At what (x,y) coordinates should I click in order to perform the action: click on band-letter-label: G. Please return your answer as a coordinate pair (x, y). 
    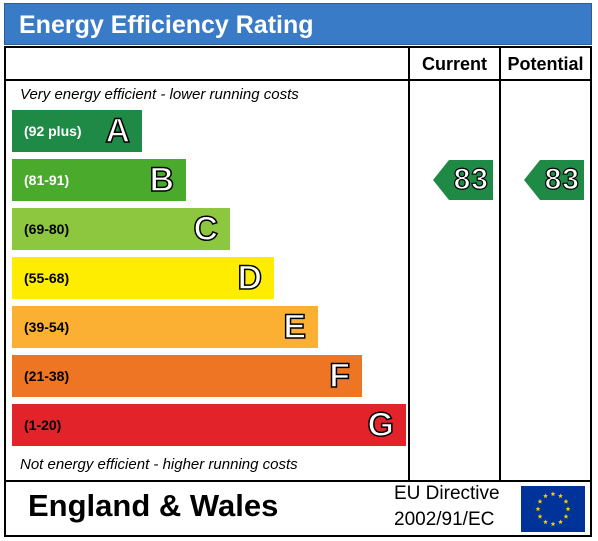
    Looking at the image, I should click on (381, 425).